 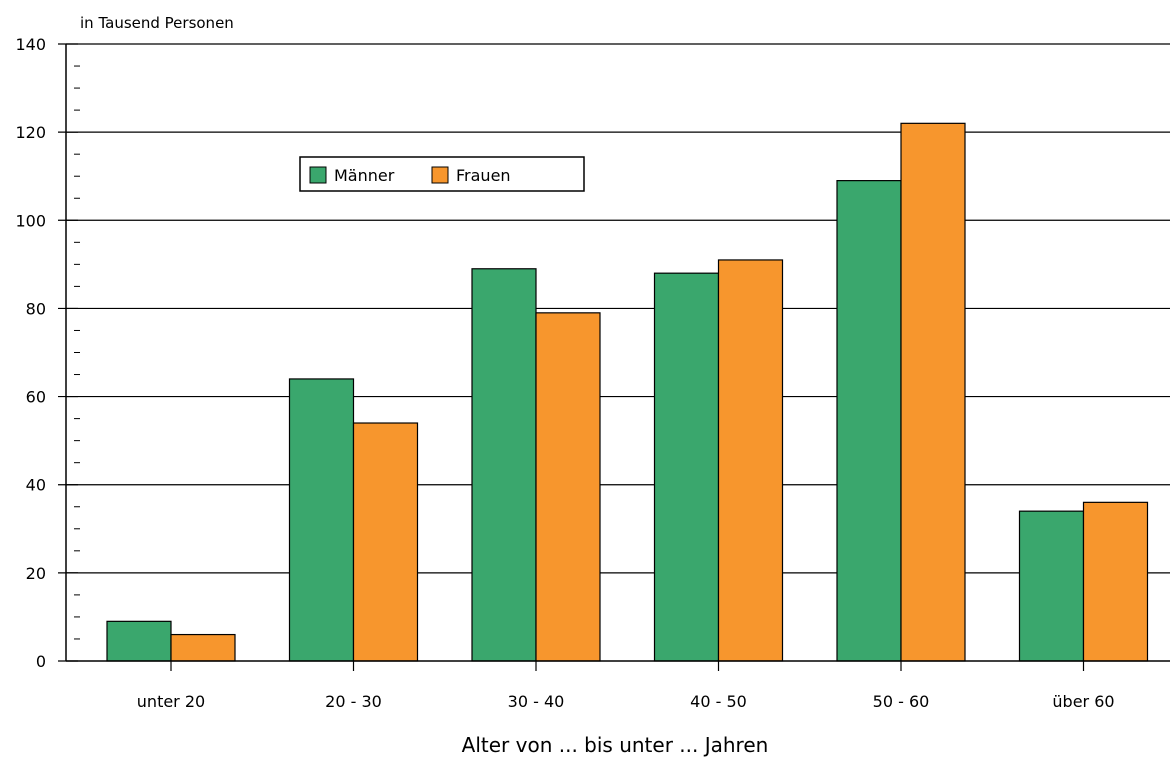 What do you see at coordinates (30, 44) in the screenshot?
I see `y-tick-label: 140` at bounding box center [30, 44].